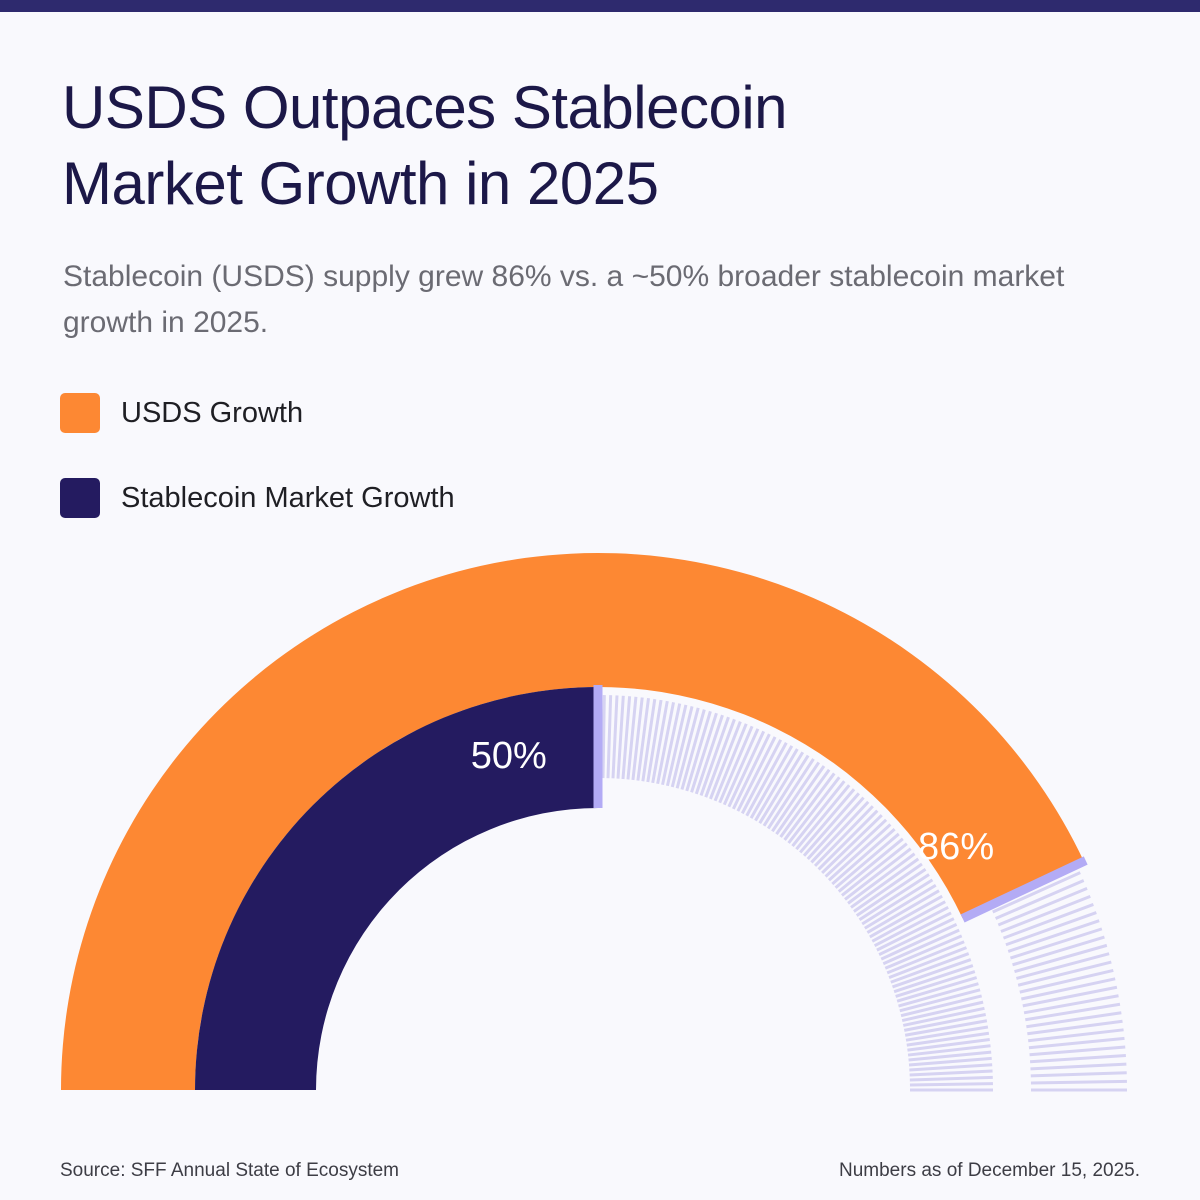 The width and height of the screenshot is (1200, 1200). What do you see at coordinates (288, 497) in the screenshot?
I see `legend-label-market-growth: Stablecoin Market Growth` at bounding box center [288, 497].